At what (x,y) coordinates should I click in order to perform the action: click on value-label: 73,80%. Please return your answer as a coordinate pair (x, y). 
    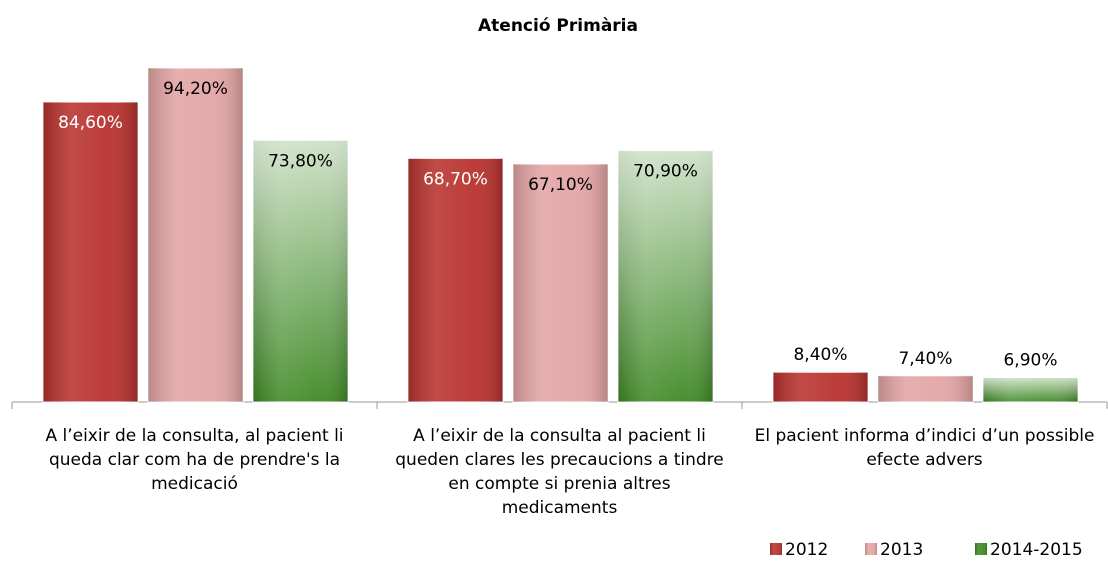
    Looking at the image, I should click on (300, 161).